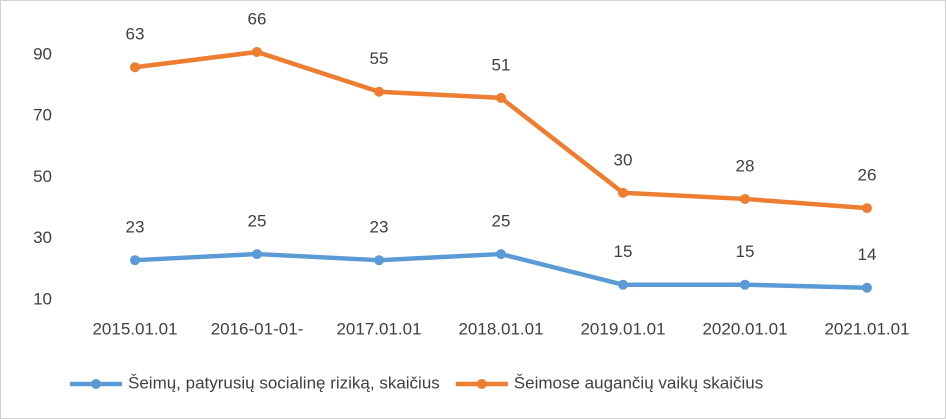  What do you see at coordinates (42, 237) in the screenshot?
I see `y-tick-label: 30` at bounding box center [42, 237].